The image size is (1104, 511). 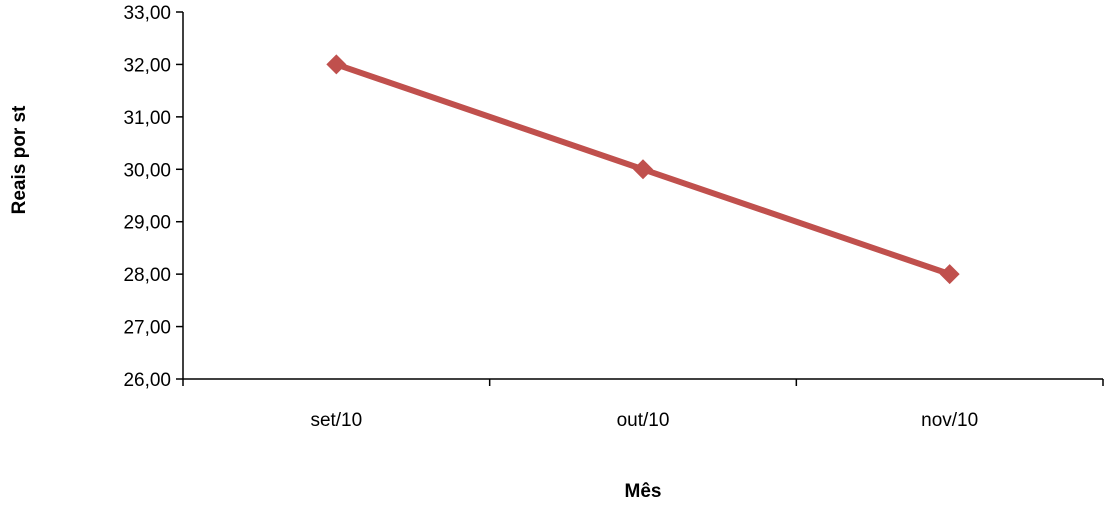 What do you see at coordinates (147, 65) in the screenshot?
I see `y-tick-label: 32,00` at bounding box center [147, 65].